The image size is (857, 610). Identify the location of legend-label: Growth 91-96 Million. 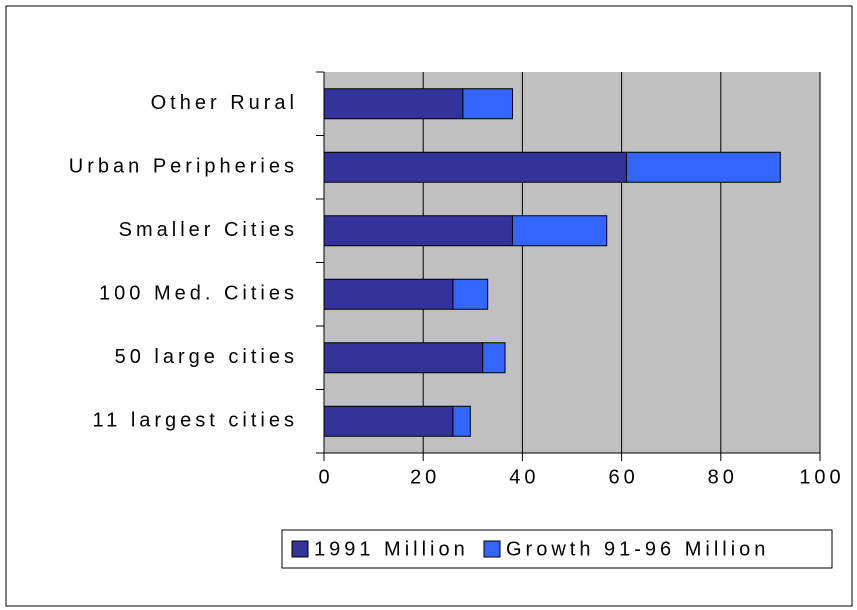
(637, 549).